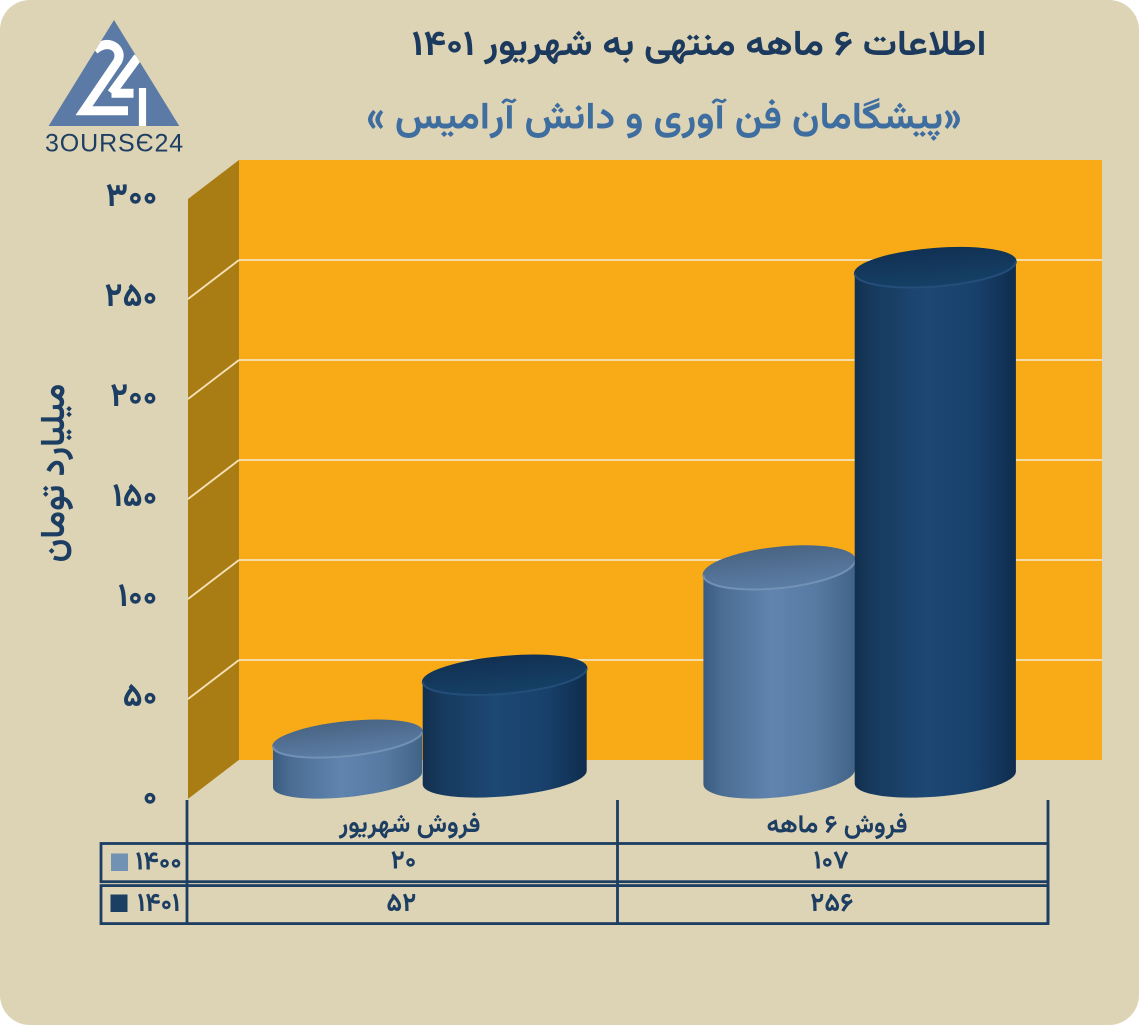  Describe the element at coordinates (114, 143) in the screenshot. I see `svg-text: 3OURSЄ24` at that location.